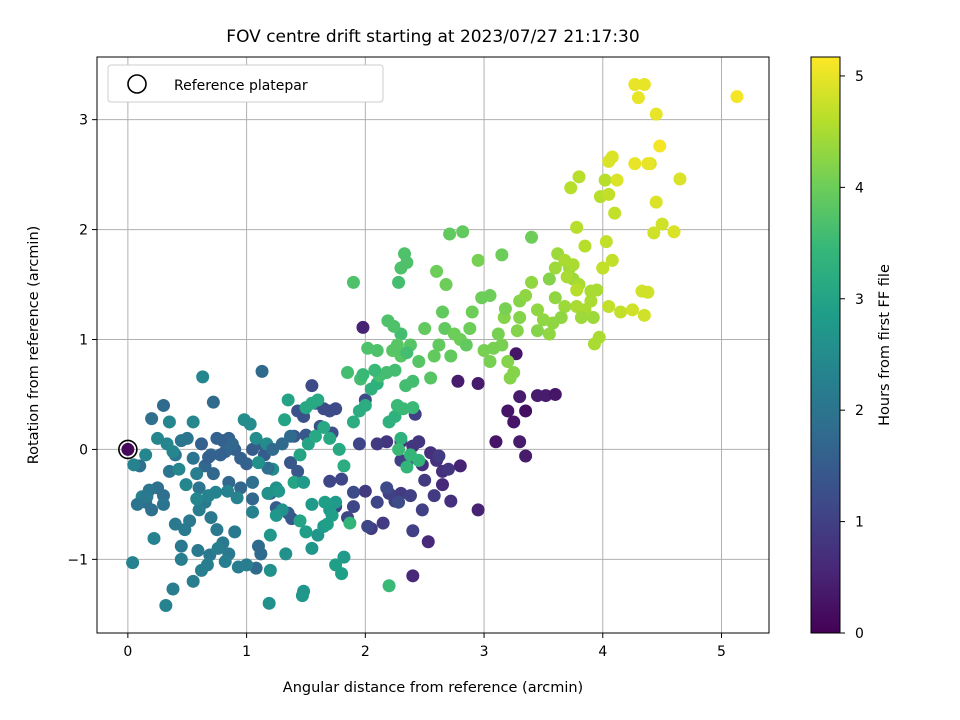  Describe the element at coordinates (852, 355) in the screenshot. I see `colorbar-ticks: 0 1 2 3 4 5` at that location.